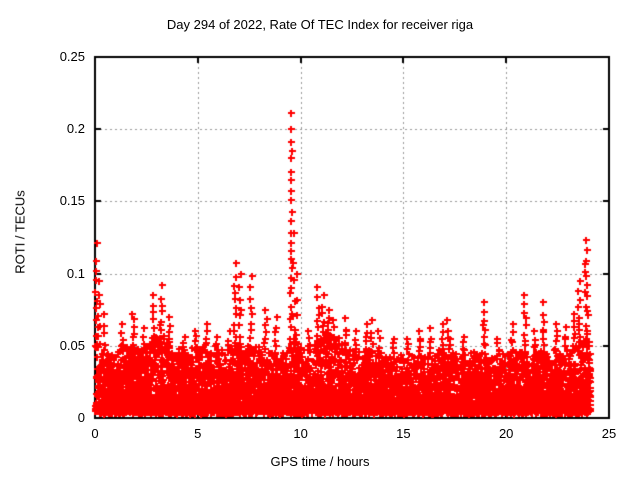 The width and height of the screenshot is (640, 480). Describe the element at coordinates (320, 461) in the screenshot. I see `x-axis-label: GPS time / hours` at that location.